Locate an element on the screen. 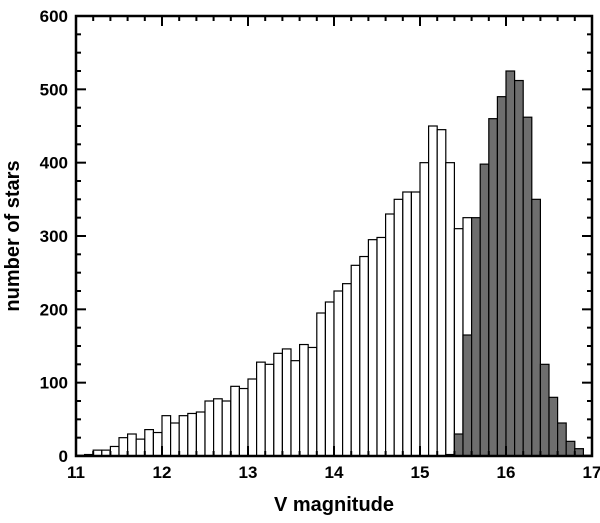 This screenshot has height=523, width=600. y-tick-label: 100 is located at coordinates (54, 383).